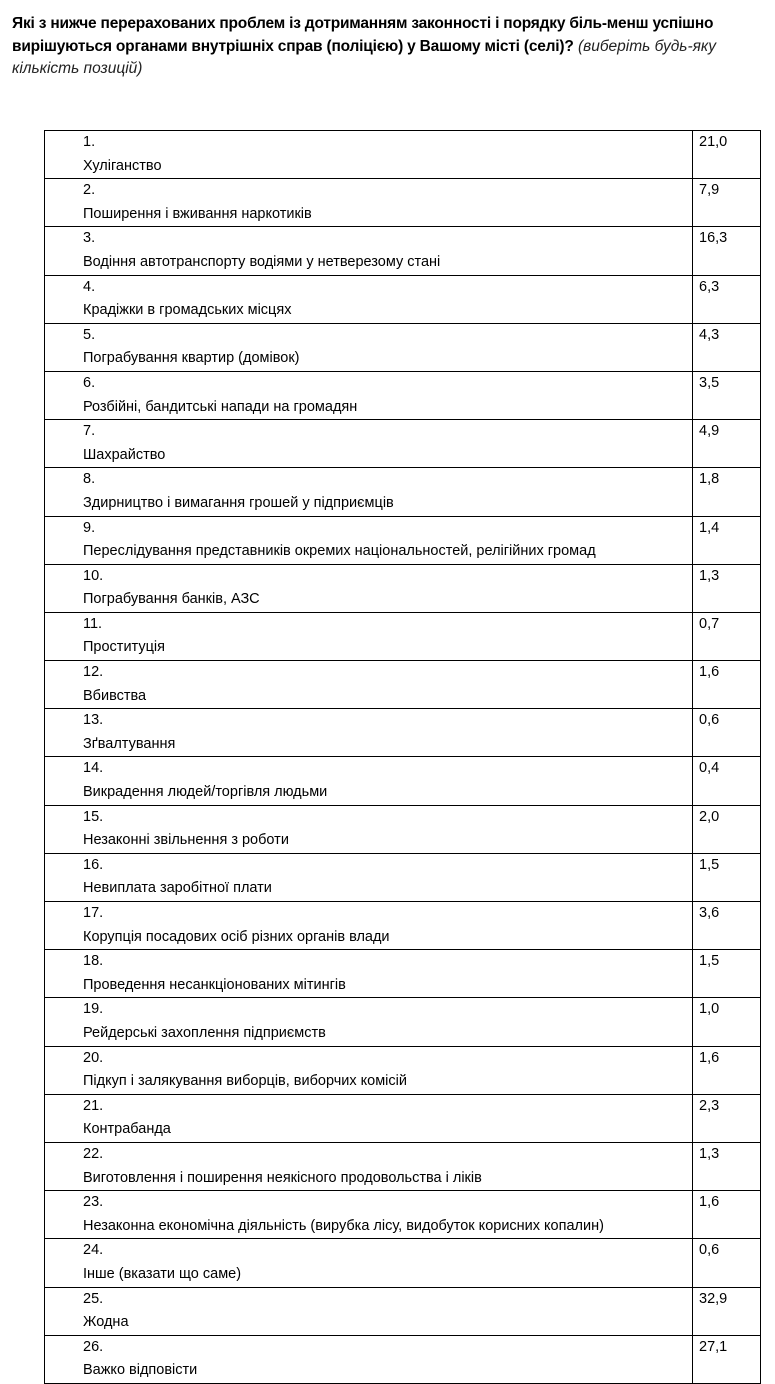 The width and height of the screenshot is (775, 1384). What do you see at coordinates (726, 925) in the screenshot?
I see `item-value: 3,6` at bounding box center [726, 925].